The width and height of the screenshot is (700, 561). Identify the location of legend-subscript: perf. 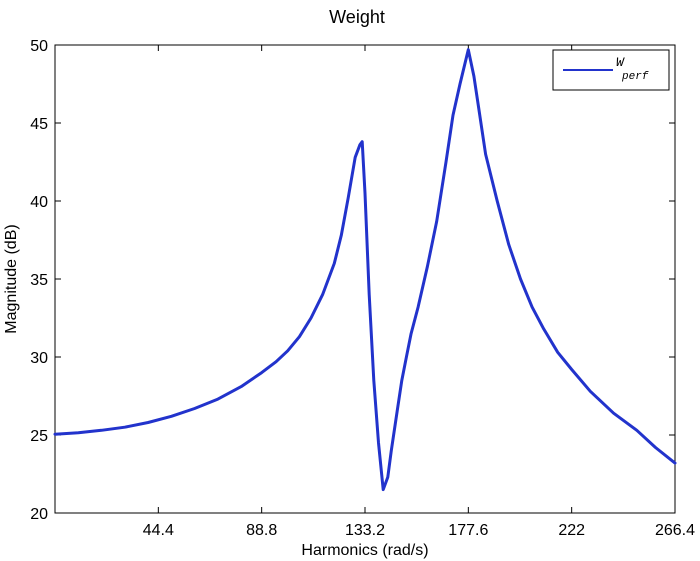
(635, 77).